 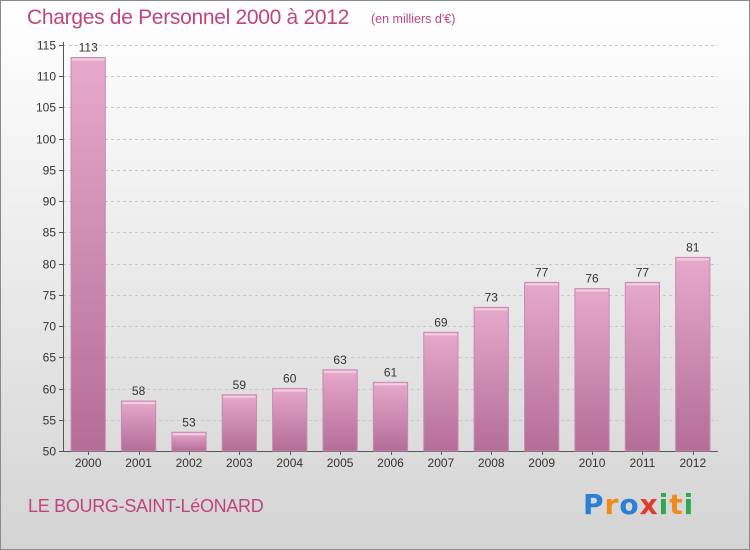 I want to click on data-label: 61, so click(x=391, y=372).